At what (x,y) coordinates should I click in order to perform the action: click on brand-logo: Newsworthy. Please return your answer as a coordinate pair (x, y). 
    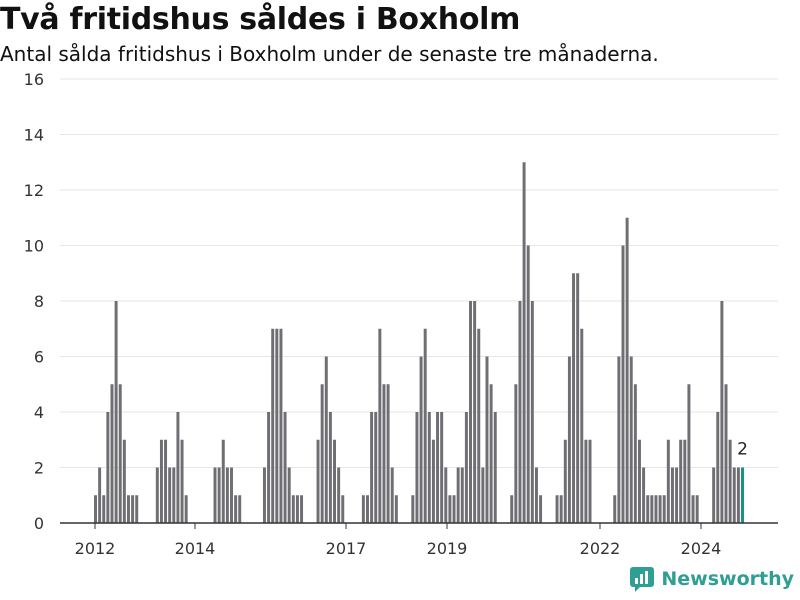
    Looking at the image, I should click on (711, 579).